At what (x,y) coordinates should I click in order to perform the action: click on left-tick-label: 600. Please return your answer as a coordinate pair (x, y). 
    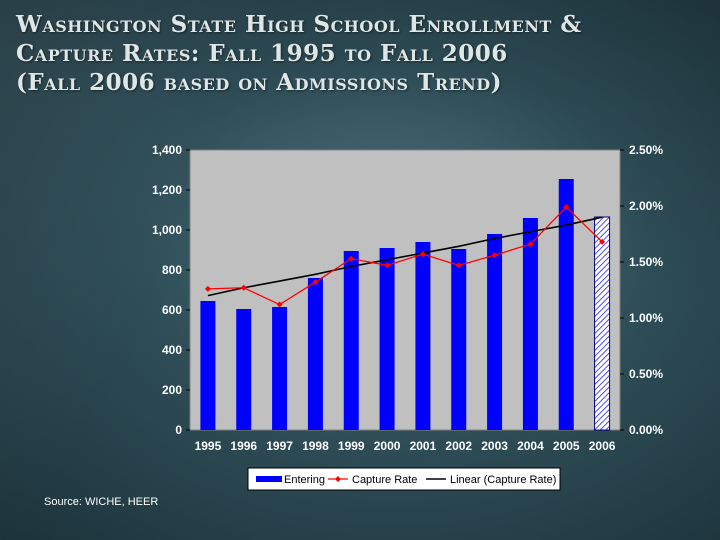
    Looking at the image, I should click on (172, 310).